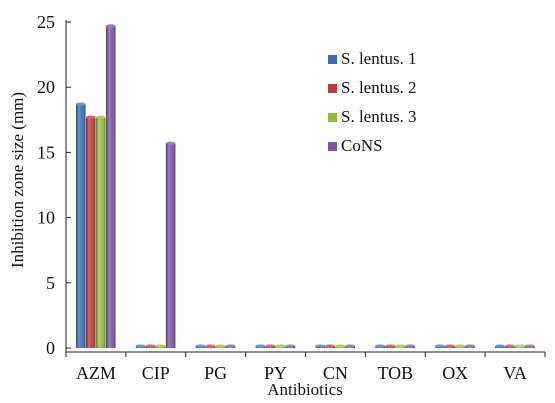  What do you see at coordinates (46, 87) in the screenshot?
I see `y-tick-label: 20` at bounding box center [46, 87].